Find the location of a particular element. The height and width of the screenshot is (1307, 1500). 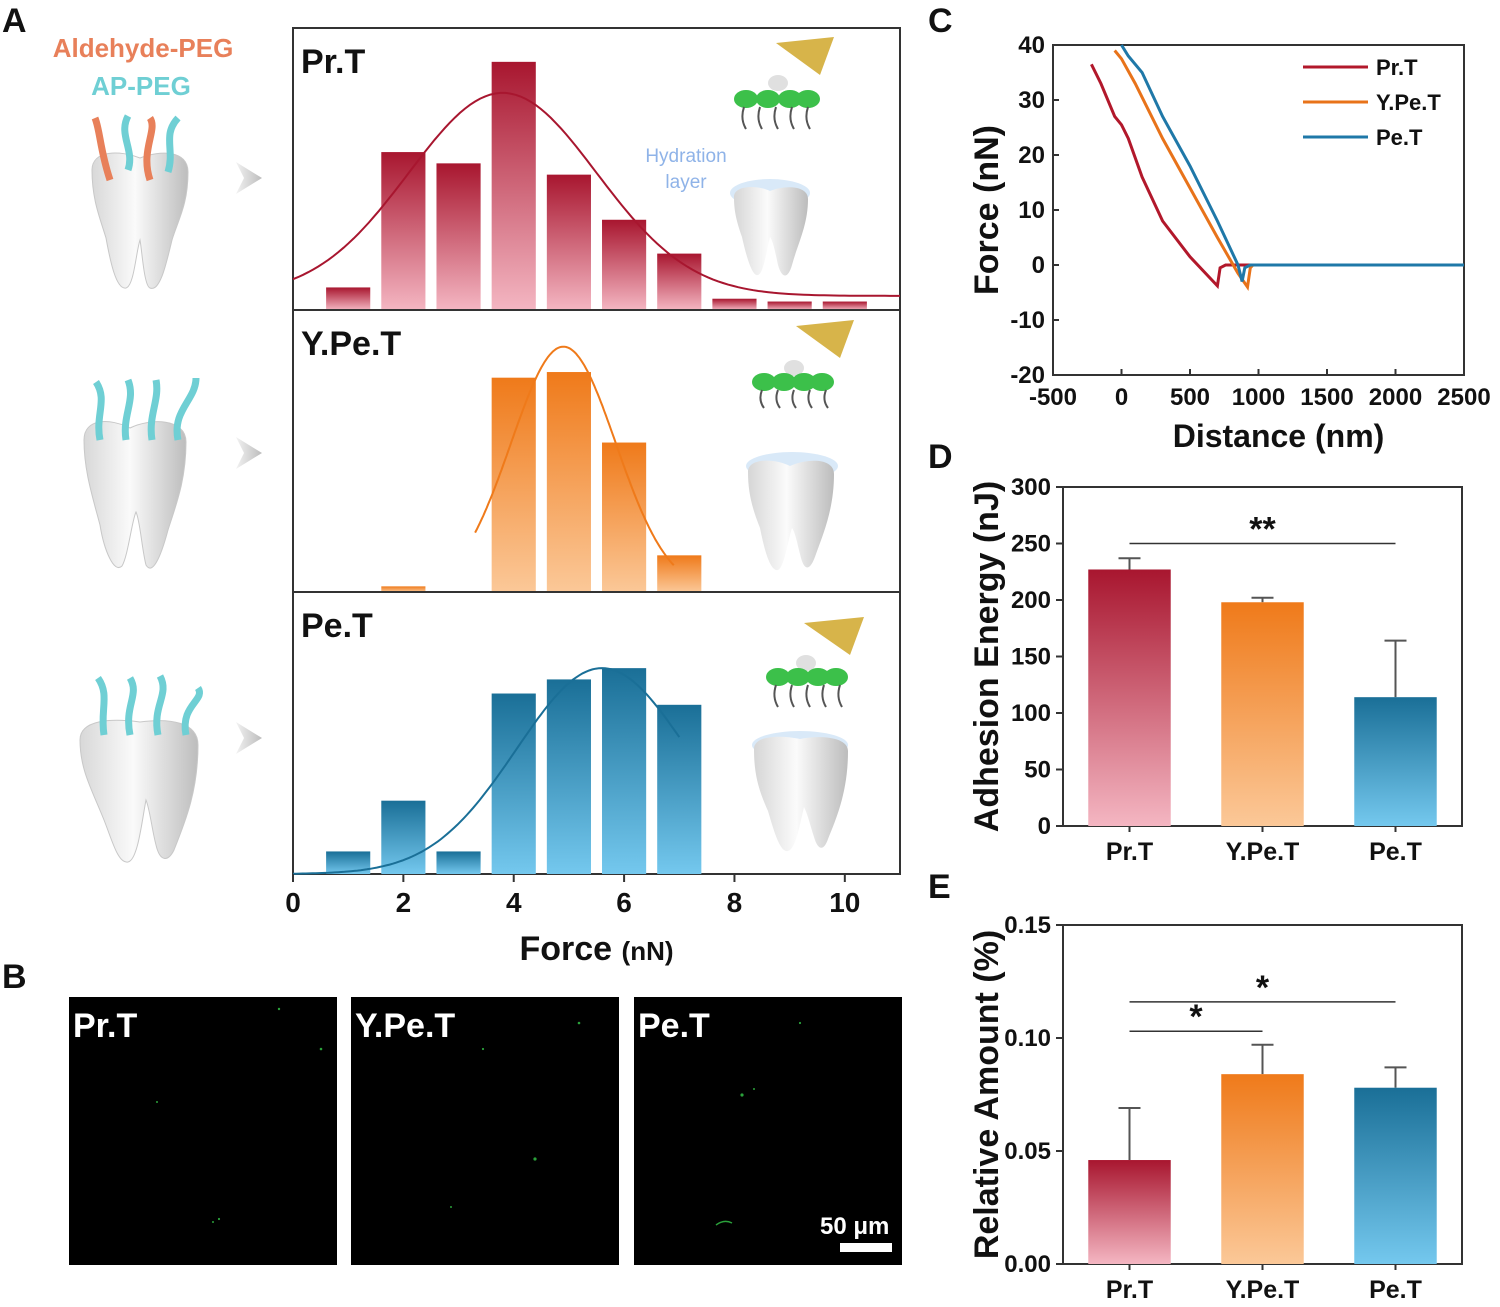

scale-bar-label: 50 μm is located at coordinates (855, 1226).